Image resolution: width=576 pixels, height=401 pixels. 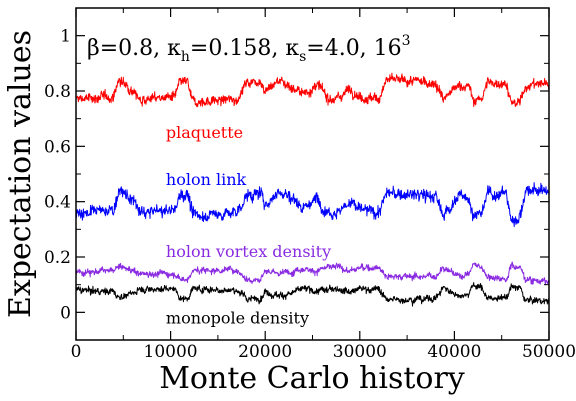 I want to click on x-tick-label: 0, so click(x=76, y=352).